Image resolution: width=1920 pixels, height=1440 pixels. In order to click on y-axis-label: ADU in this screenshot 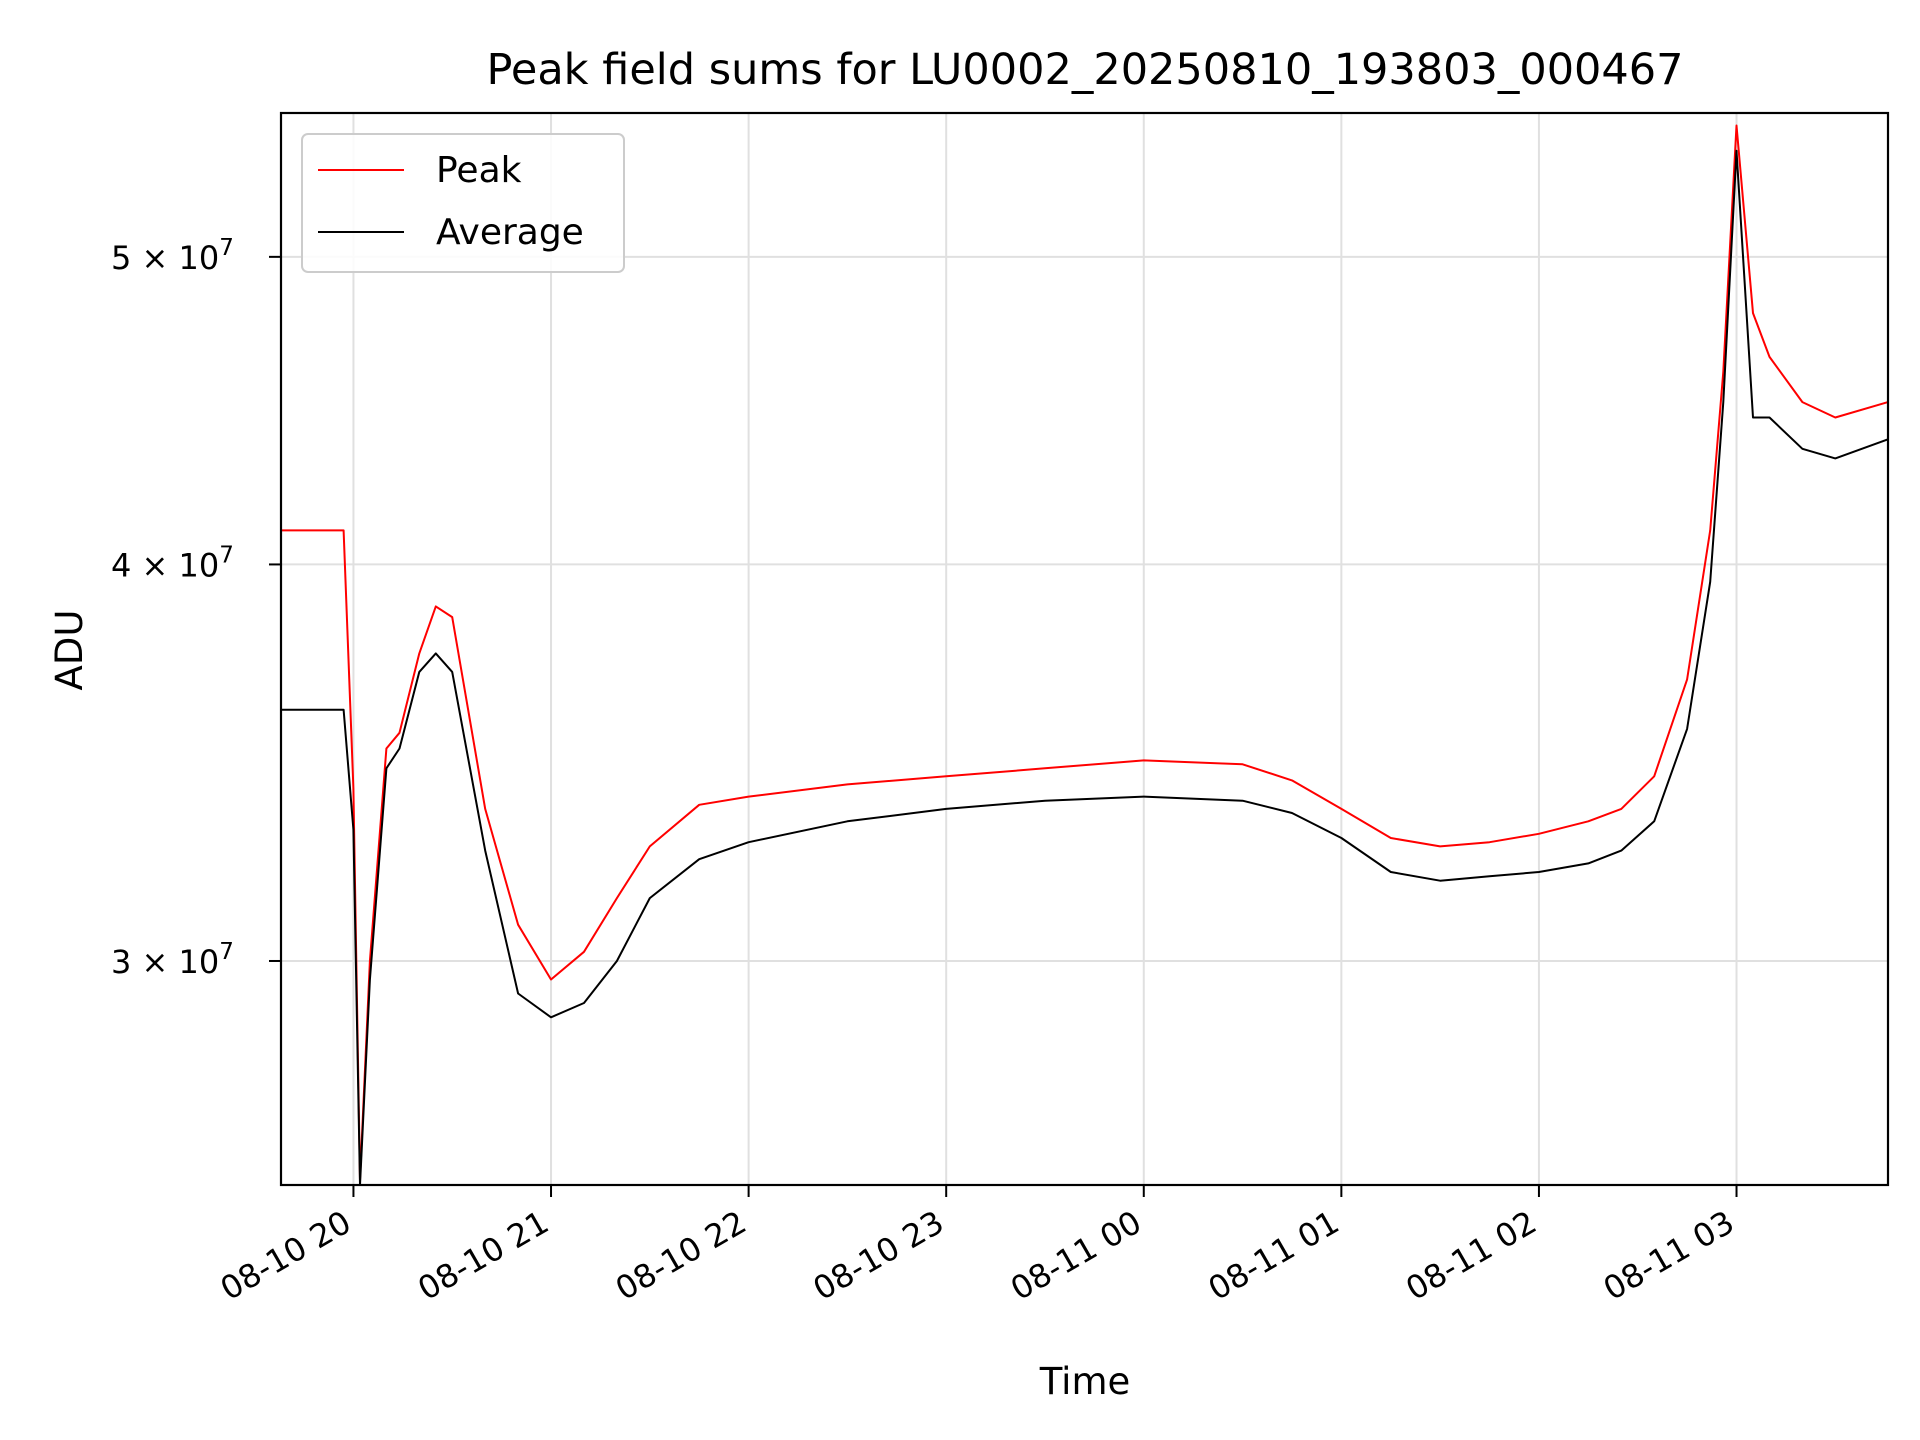, I will do `click(69, 650)`.